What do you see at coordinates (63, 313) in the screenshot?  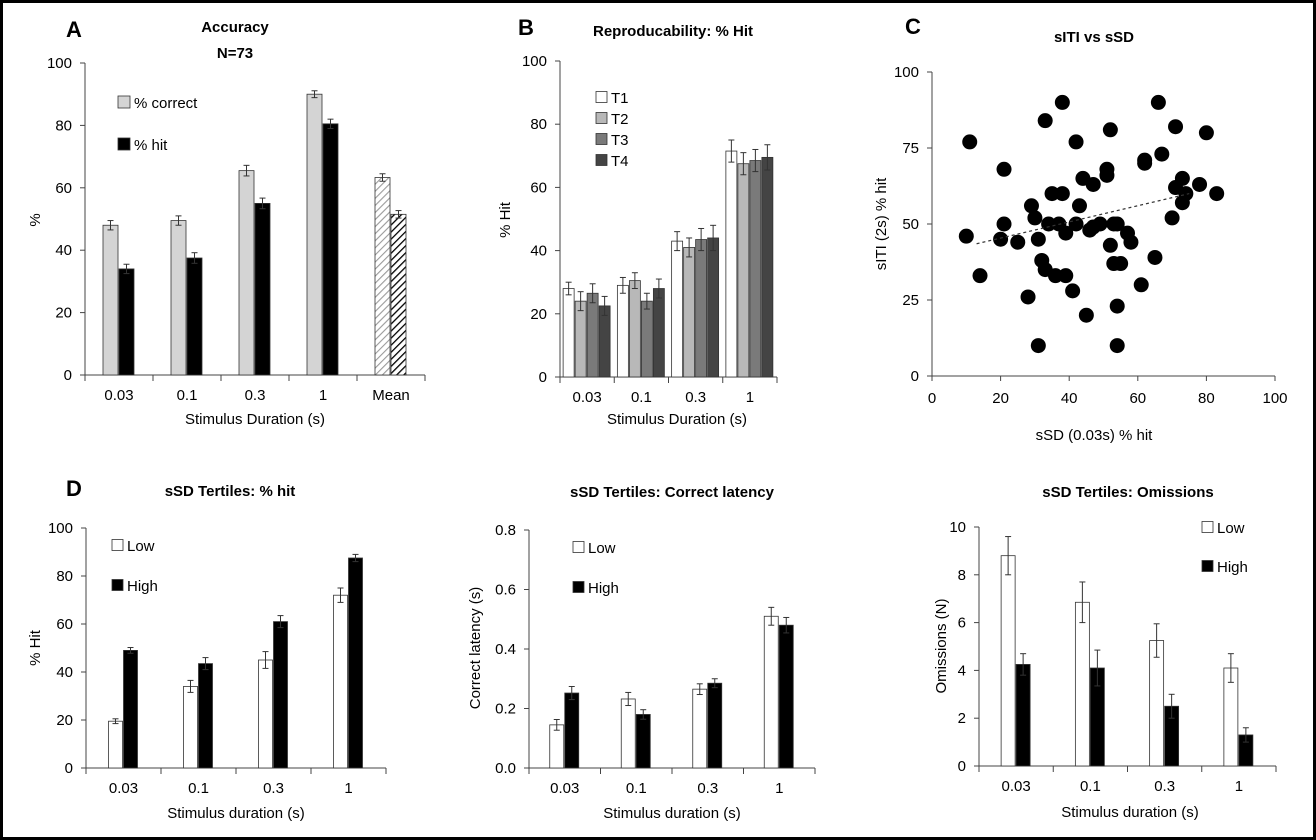 I see `y-tick-label: 20` at bounding box center [63, 313].